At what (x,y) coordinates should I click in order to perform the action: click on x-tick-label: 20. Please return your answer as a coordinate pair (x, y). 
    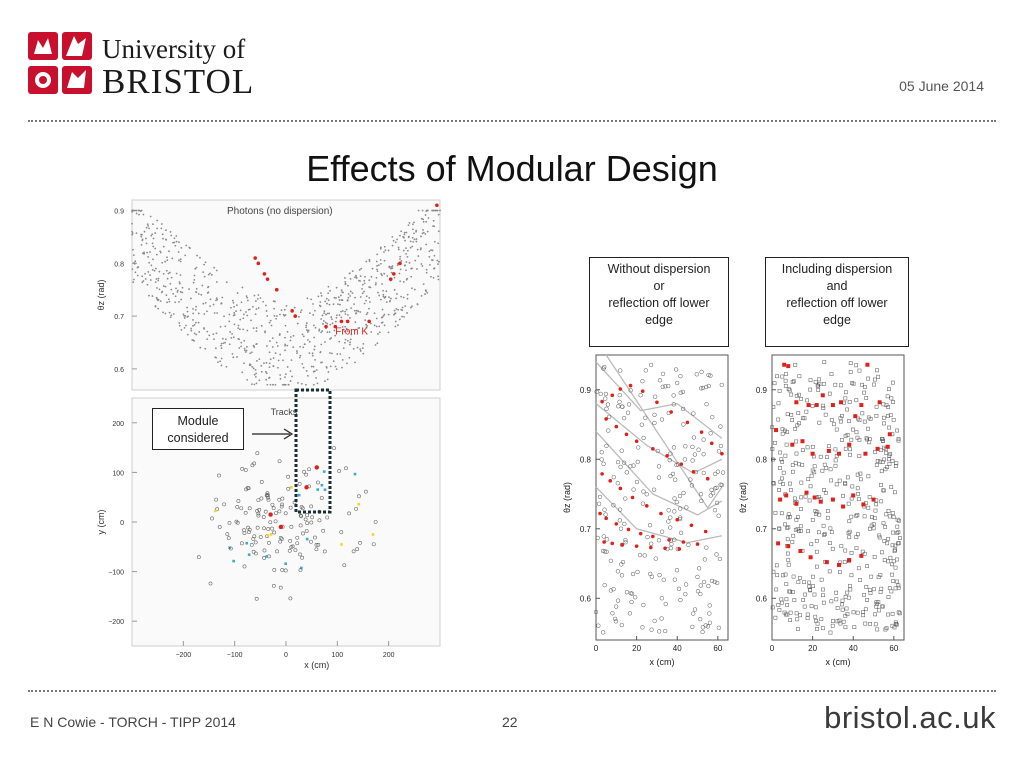
    Looking at the image, I should click on (636, 648).